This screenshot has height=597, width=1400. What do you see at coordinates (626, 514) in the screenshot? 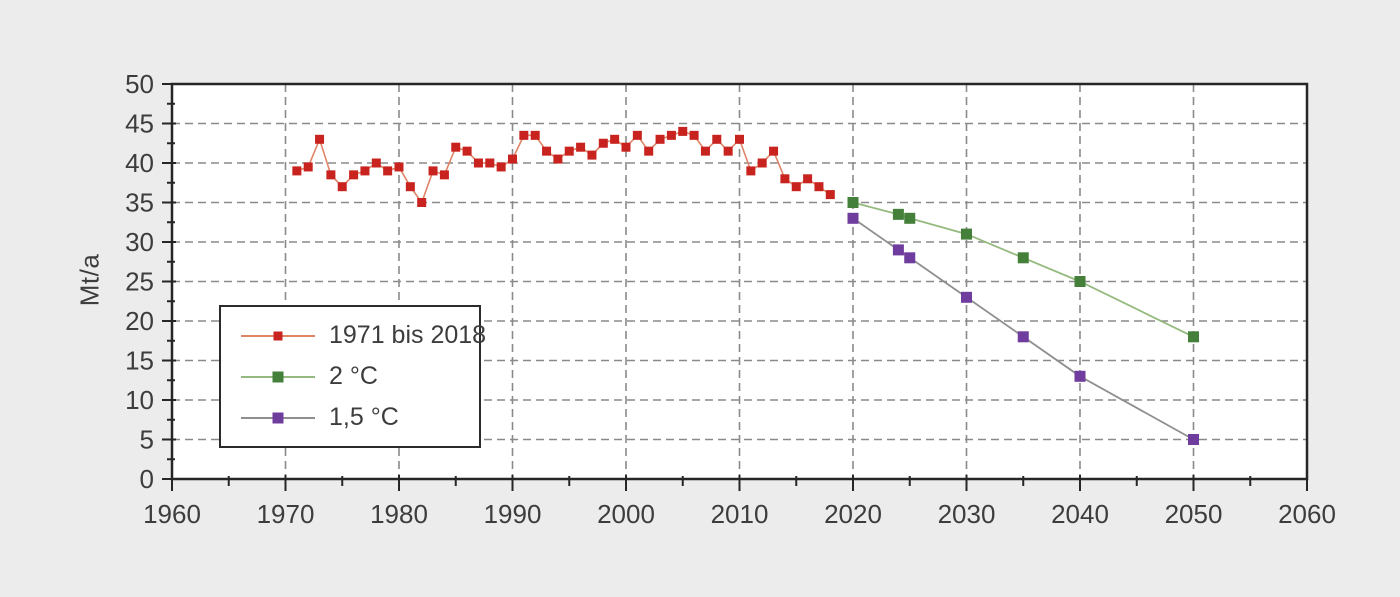
I see `x-tick-label: 2000` at bounding box center [626, 514].